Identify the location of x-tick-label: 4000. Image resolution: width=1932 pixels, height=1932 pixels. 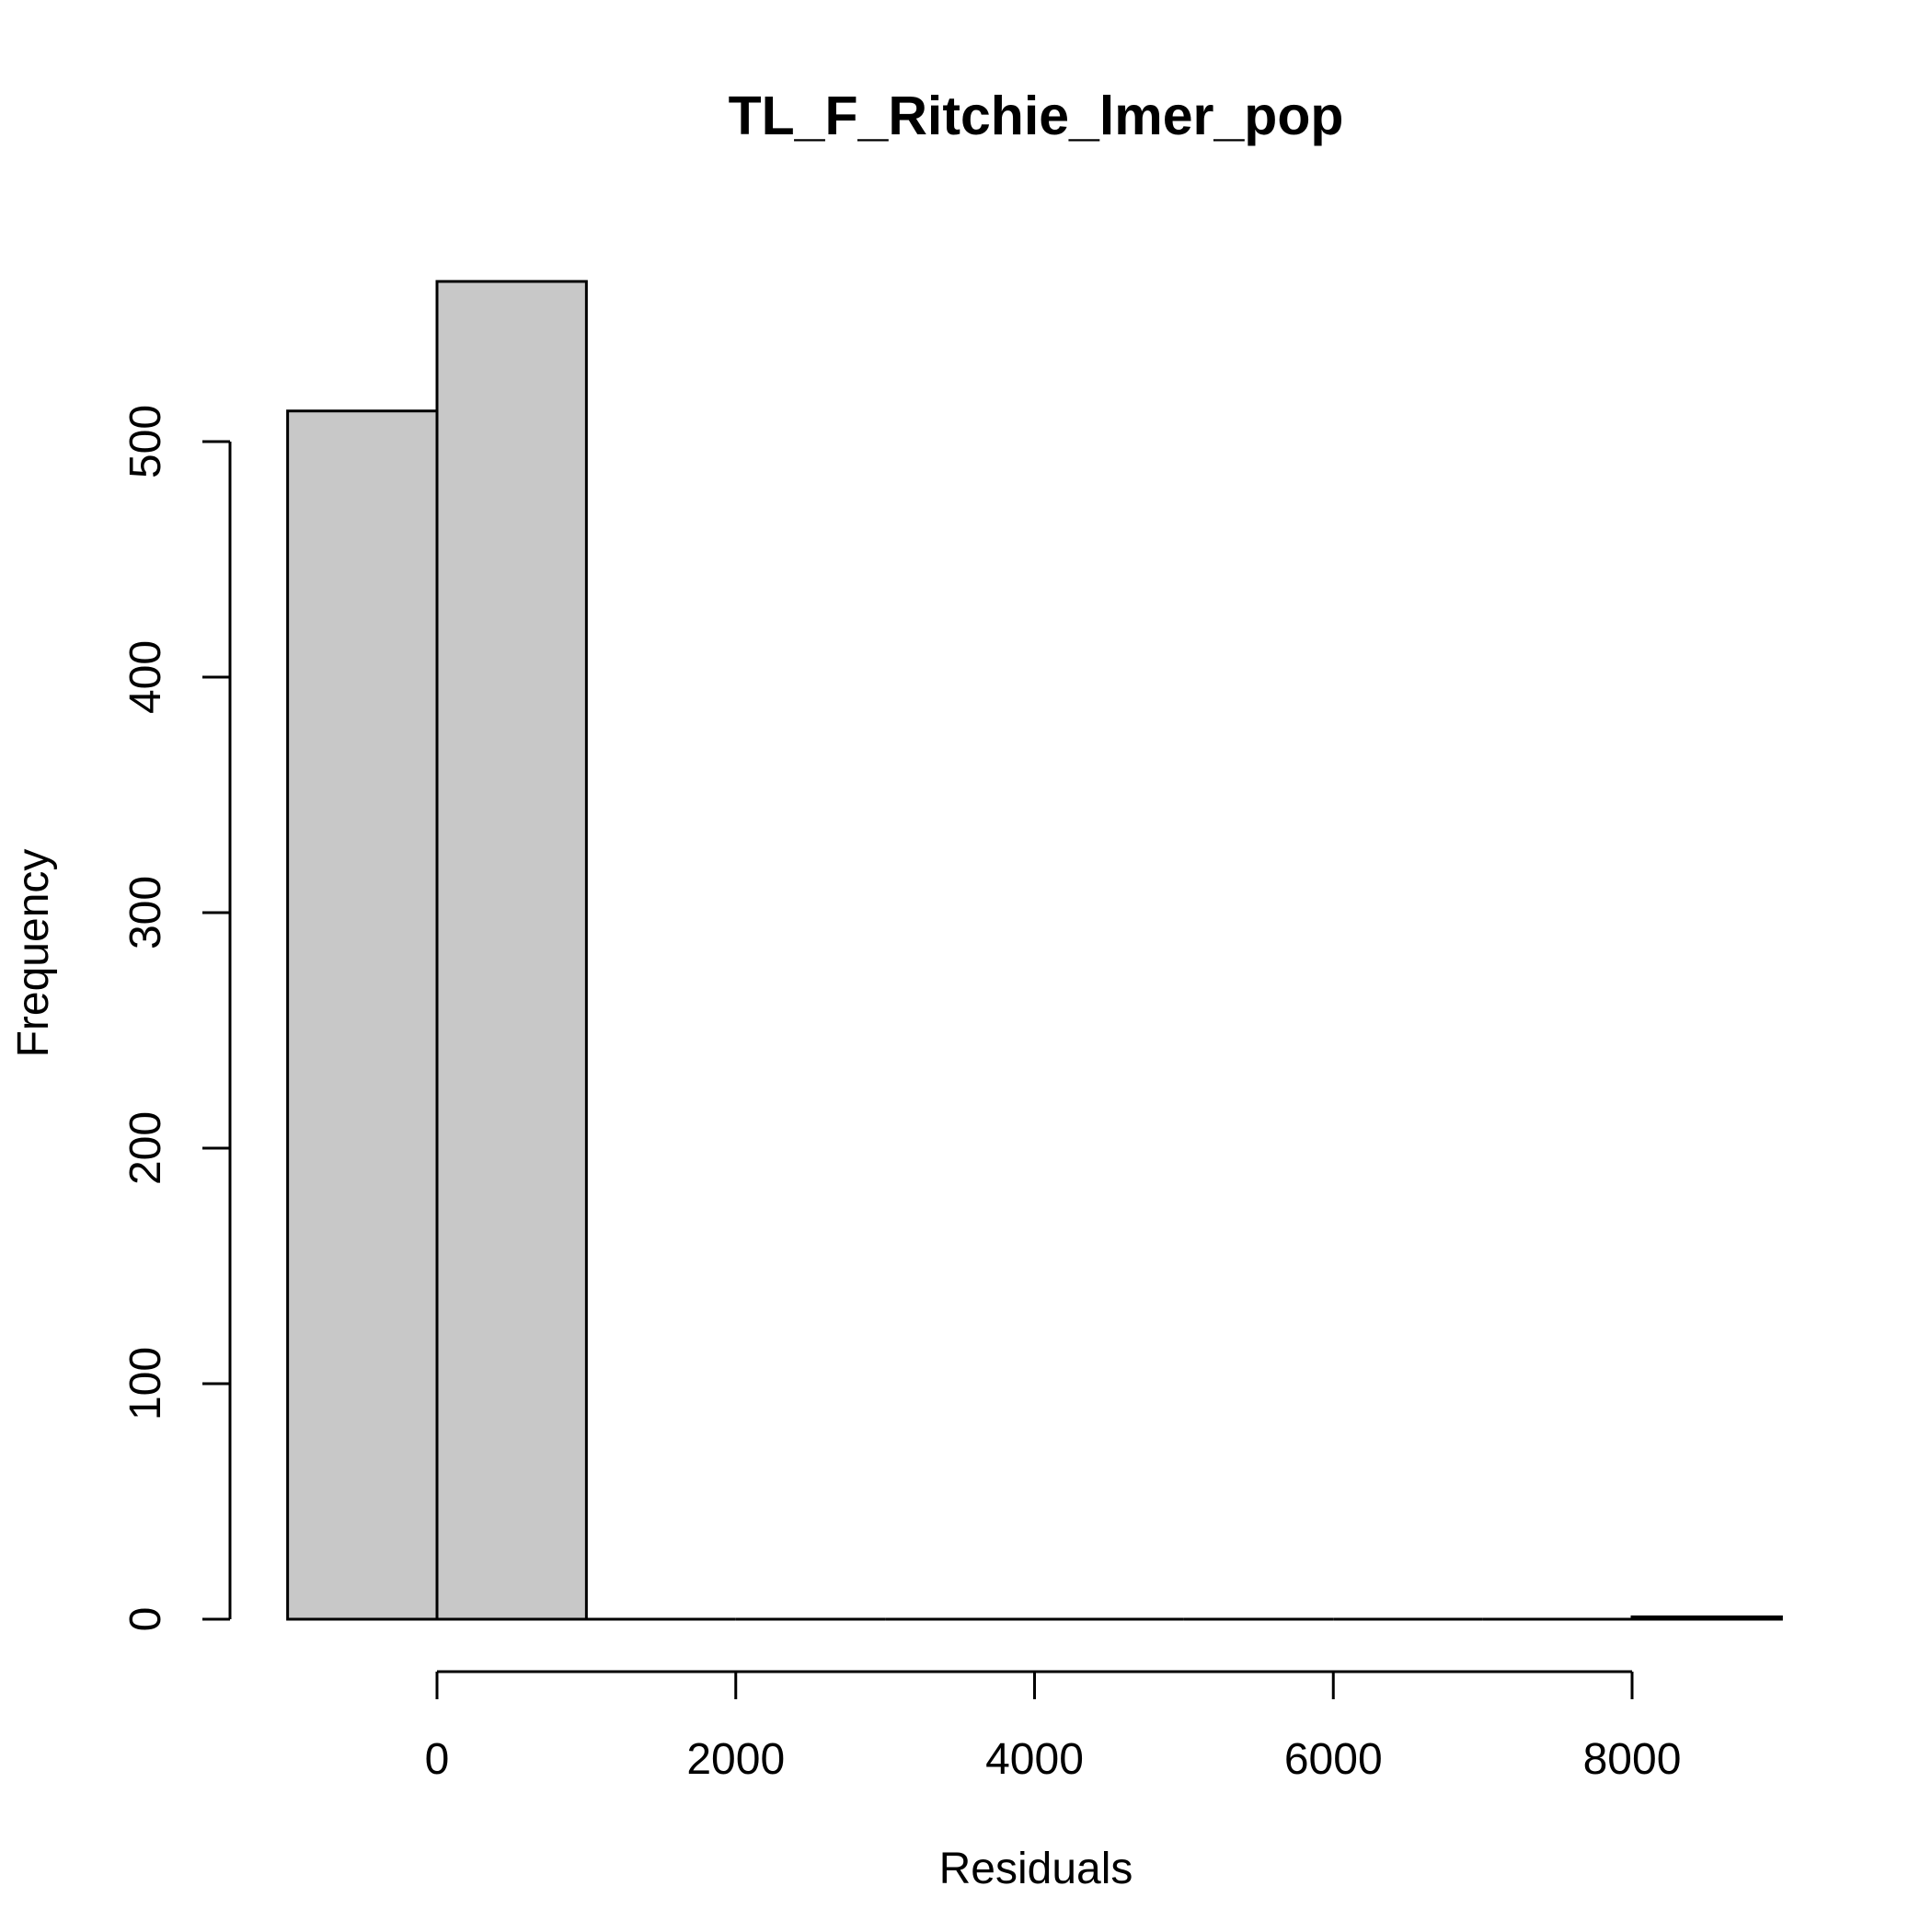
(1034, 1759).